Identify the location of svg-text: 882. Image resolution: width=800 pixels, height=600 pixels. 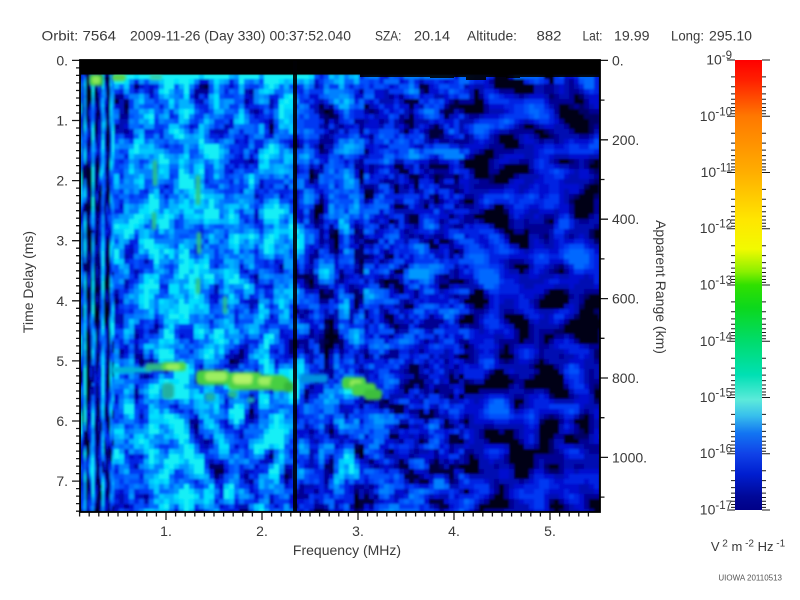
(549, 36).